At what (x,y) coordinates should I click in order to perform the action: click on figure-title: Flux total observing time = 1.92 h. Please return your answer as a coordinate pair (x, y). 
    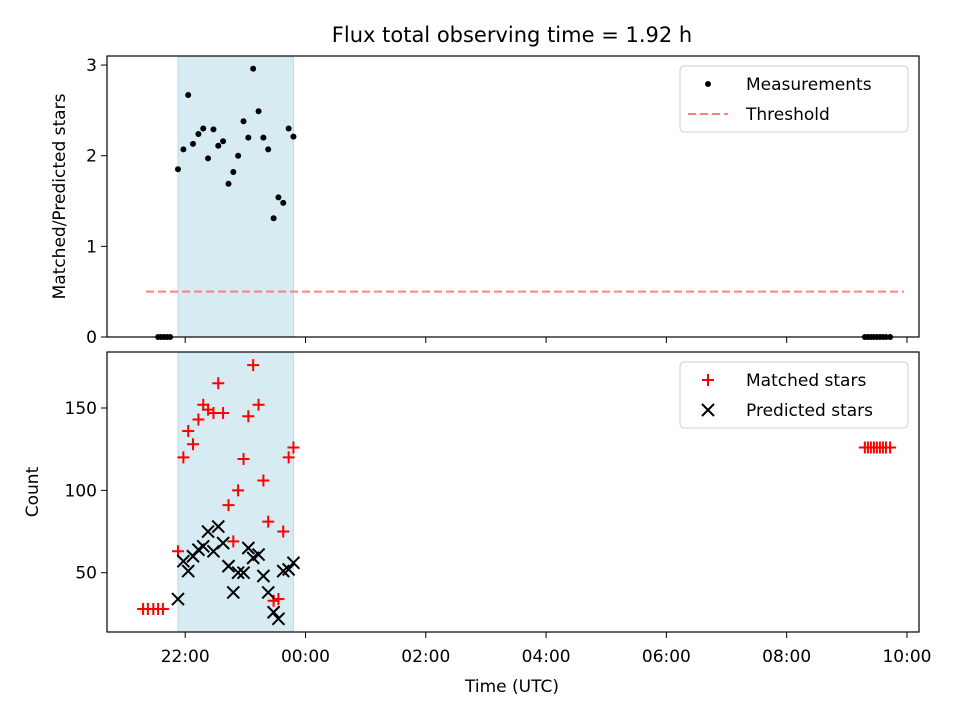
    Looking at the image, I should click on (512, 35).